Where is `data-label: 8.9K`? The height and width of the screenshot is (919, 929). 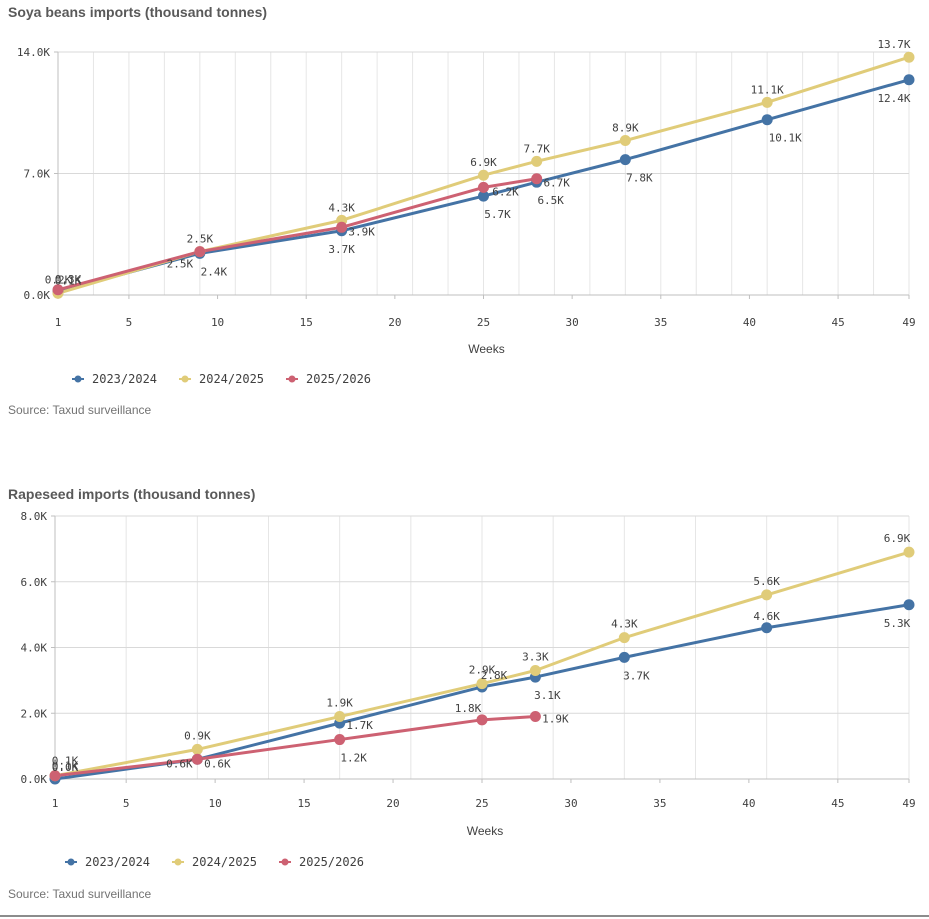
data-label: 8.9K is located at coordinates (625, 128).